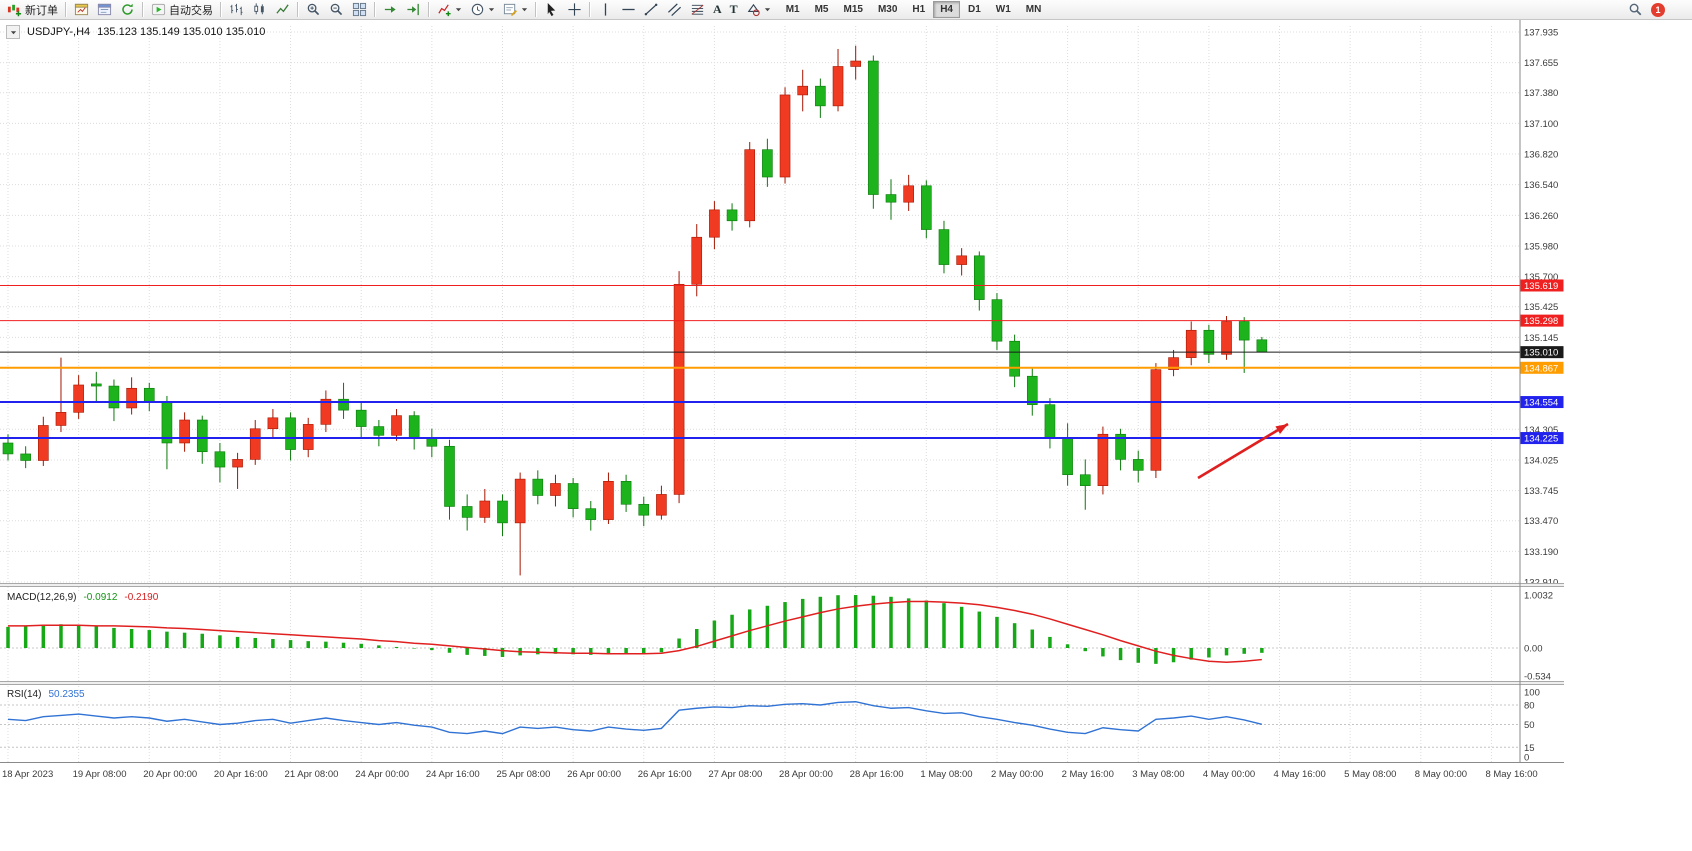  Describe the element at coordinates (877, 774) in the screenshot. I see `svg-text: 28 Apr 16:00` at that location.